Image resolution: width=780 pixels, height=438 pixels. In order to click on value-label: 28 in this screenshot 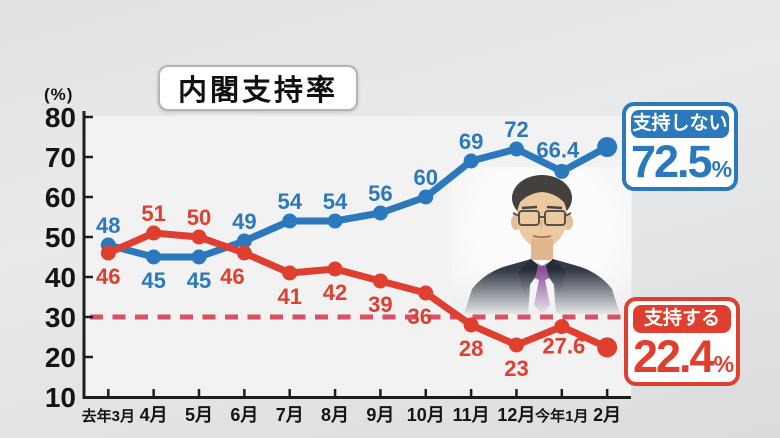, I will do `click(471, 348)`.